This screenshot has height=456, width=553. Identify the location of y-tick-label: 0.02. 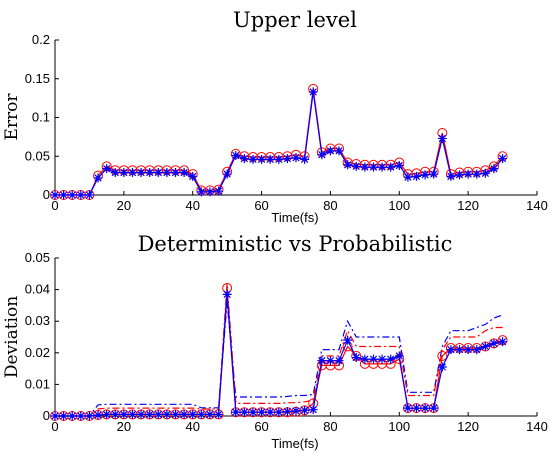
(37, 352).